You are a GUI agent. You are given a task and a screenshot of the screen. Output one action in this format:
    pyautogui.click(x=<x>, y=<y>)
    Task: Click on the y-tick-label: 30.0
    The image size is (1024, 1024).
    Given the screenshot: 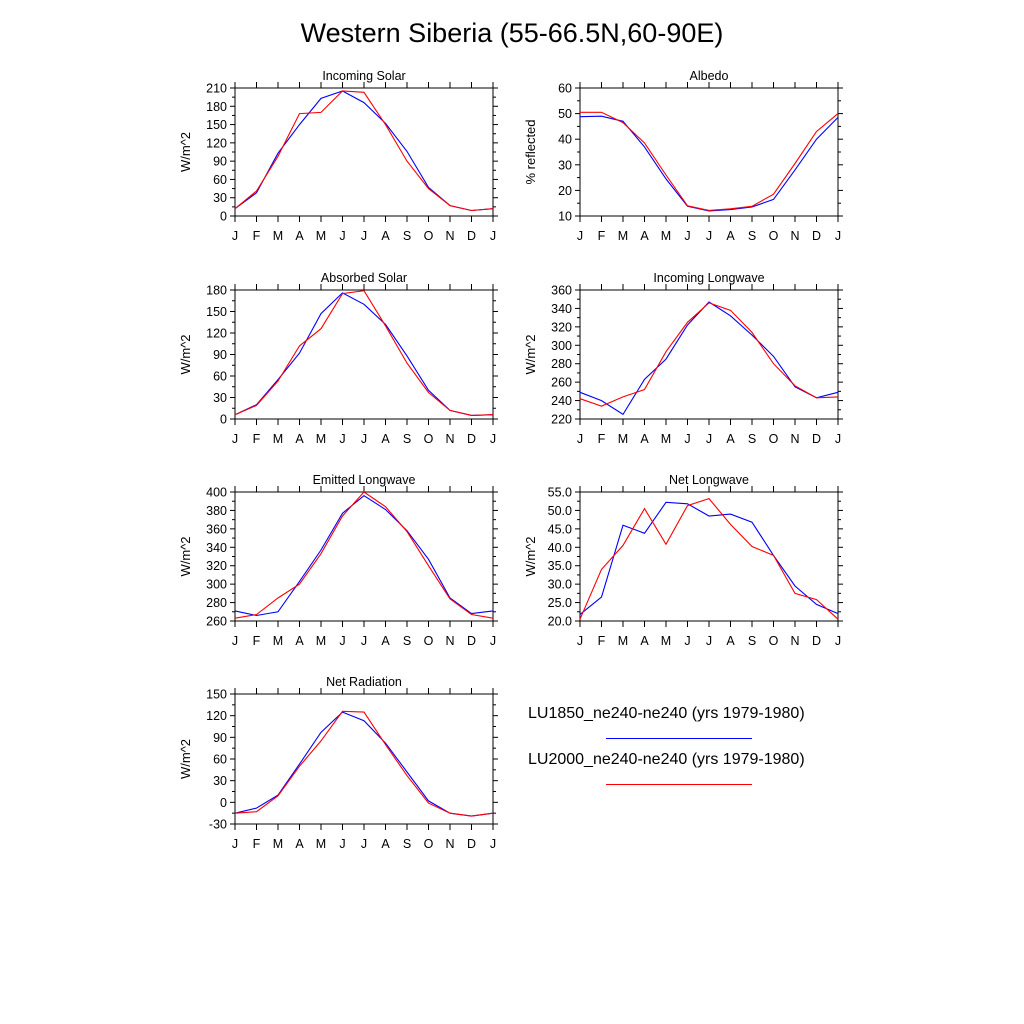 What is the action you would take?
    pyautogui.click(x=560, y=585)
    